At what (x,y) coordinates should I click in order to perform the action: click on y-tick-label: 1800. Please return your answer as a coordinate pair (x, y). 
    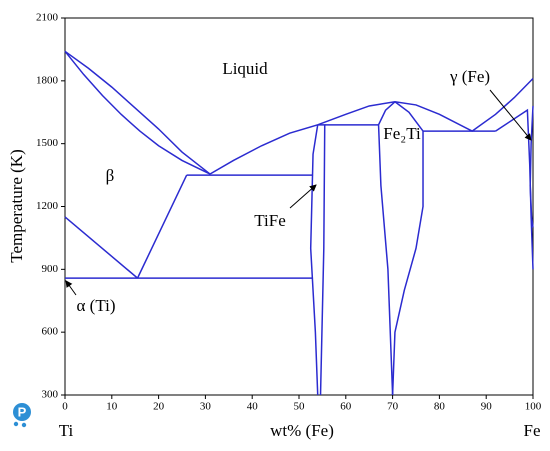
    Looking at the image, I should click on (47, 80).